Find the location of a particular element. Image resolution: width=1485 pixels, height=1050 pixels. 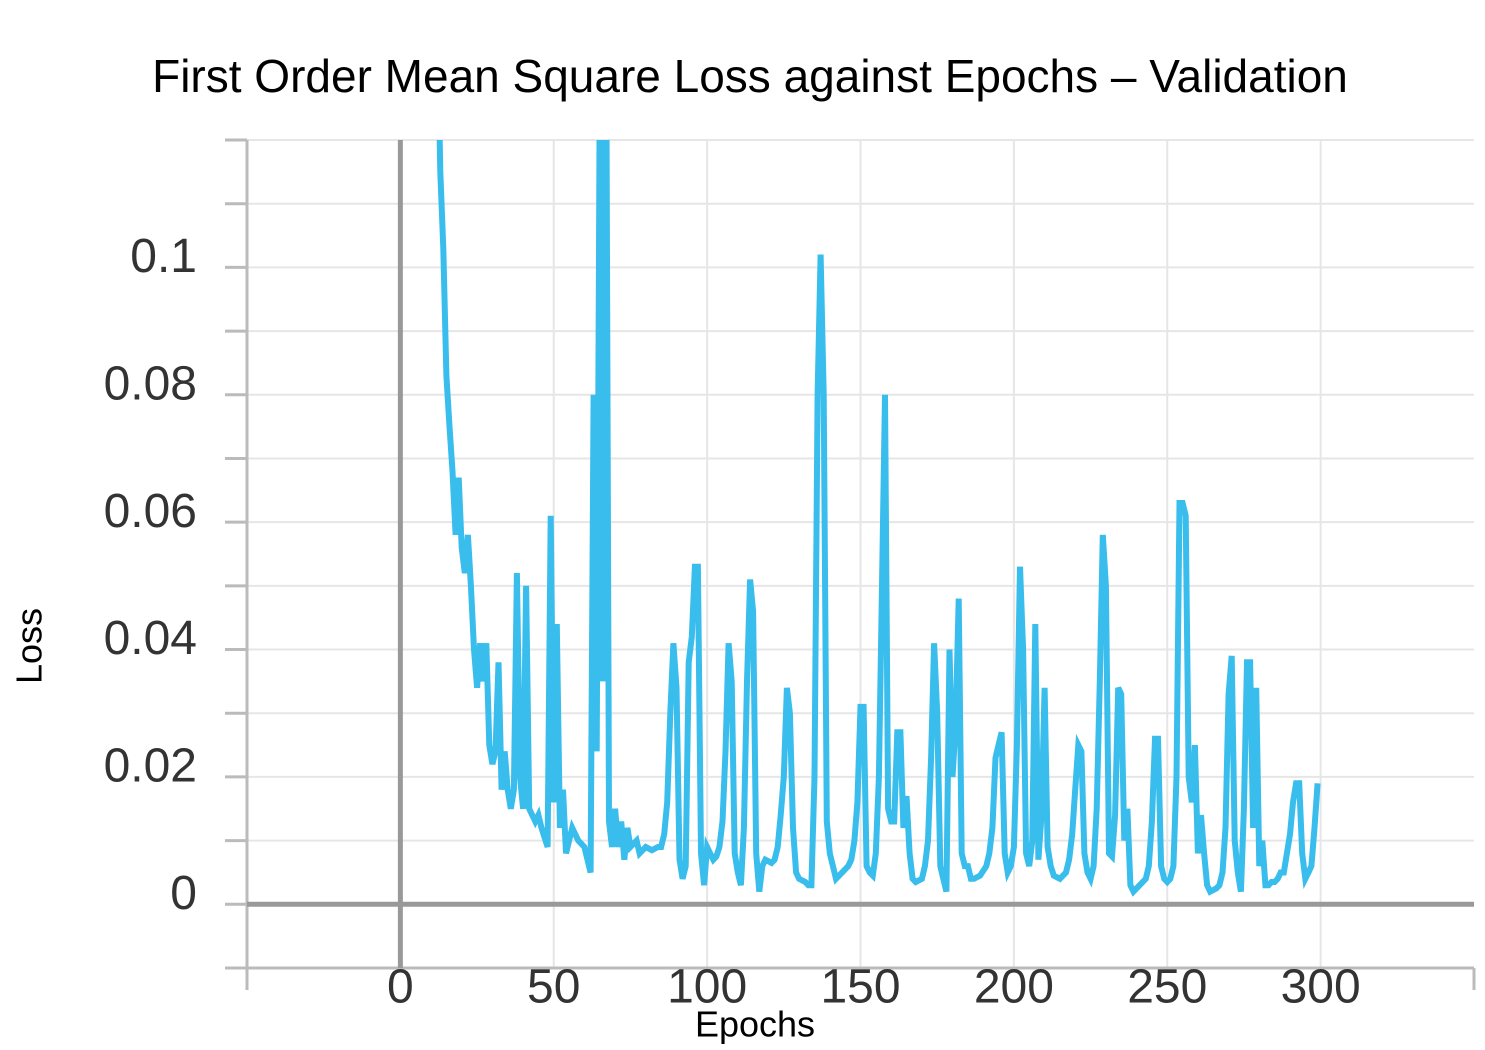

x-tick-label: 250 is located at coordinates (1167, 987).